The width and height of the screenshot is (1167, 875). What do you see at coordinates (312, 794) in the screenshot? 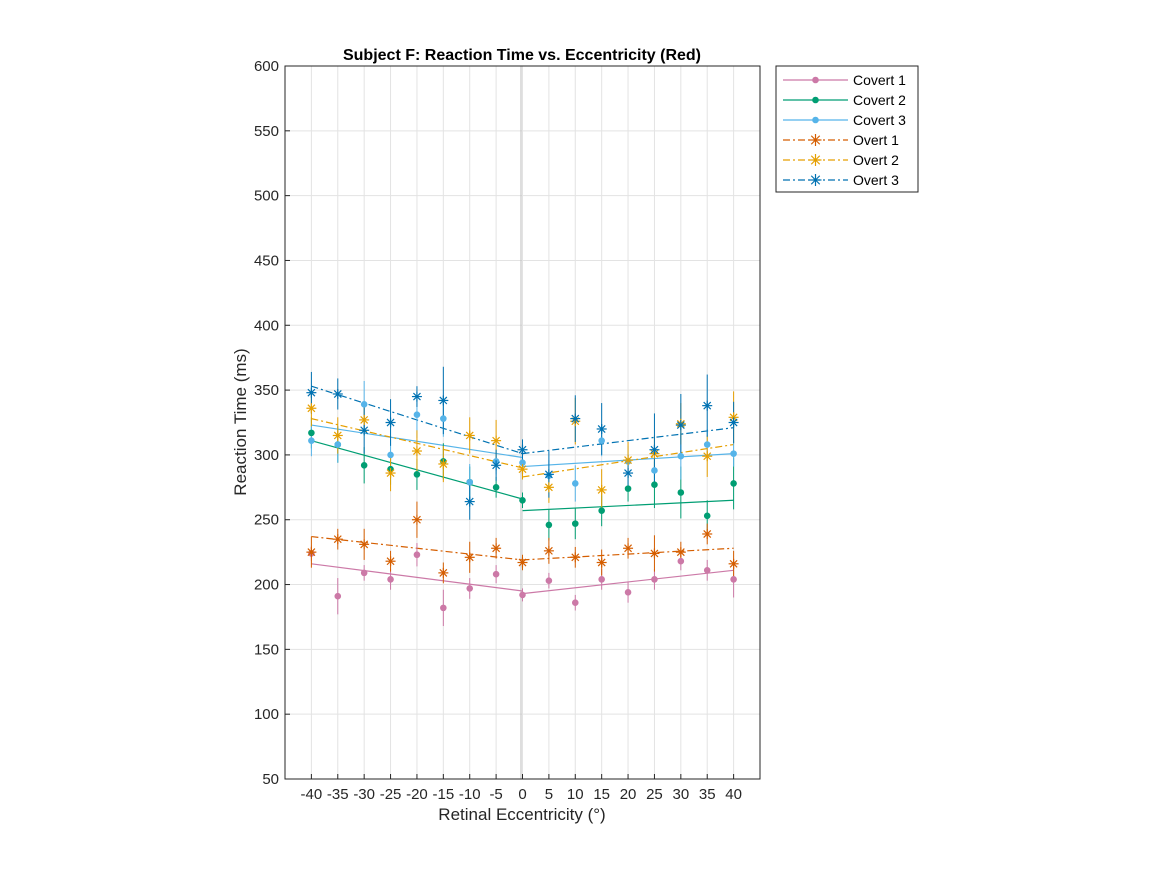
I see `x-tick-label: -40` at bounding box center [312, 794].